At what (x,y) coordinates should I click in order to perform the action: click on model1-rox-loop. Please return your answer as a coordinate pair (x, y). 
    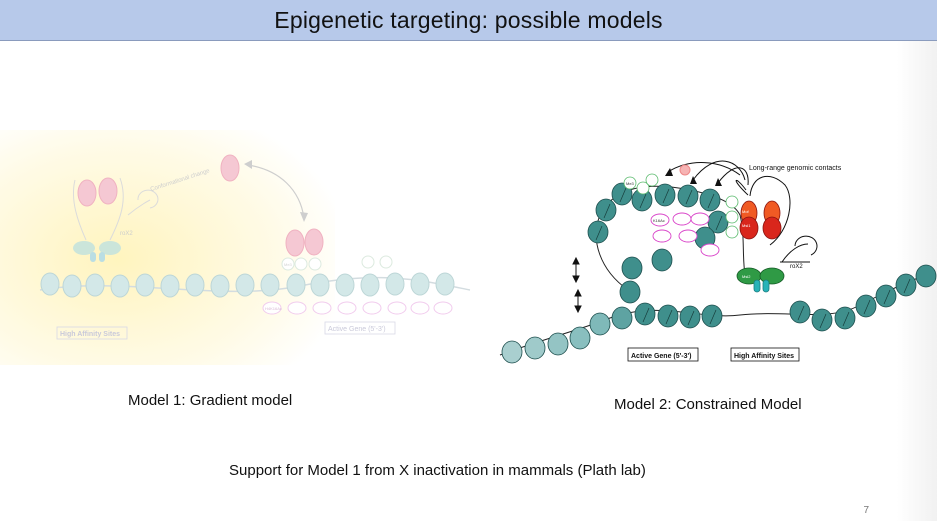
    Looking at the image, I should click on (139, 207).